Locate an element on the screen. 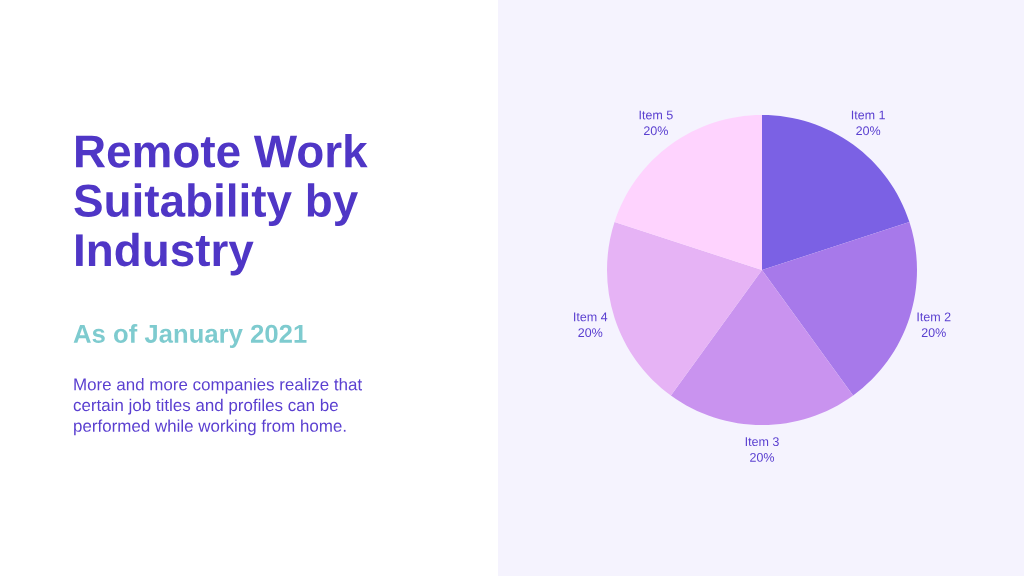 The image size is (1024, 576). text: Remote Work Suitability by Industry is located at coordinates (221, 205).